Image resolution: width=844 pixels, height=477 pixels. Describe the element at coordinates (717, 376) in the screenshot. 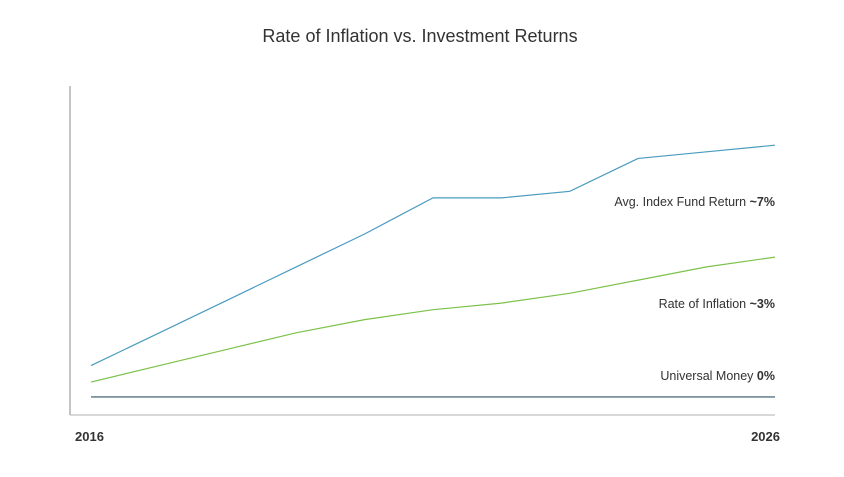

I see `series-label-universal-money: Universal Money 0%` at that location.